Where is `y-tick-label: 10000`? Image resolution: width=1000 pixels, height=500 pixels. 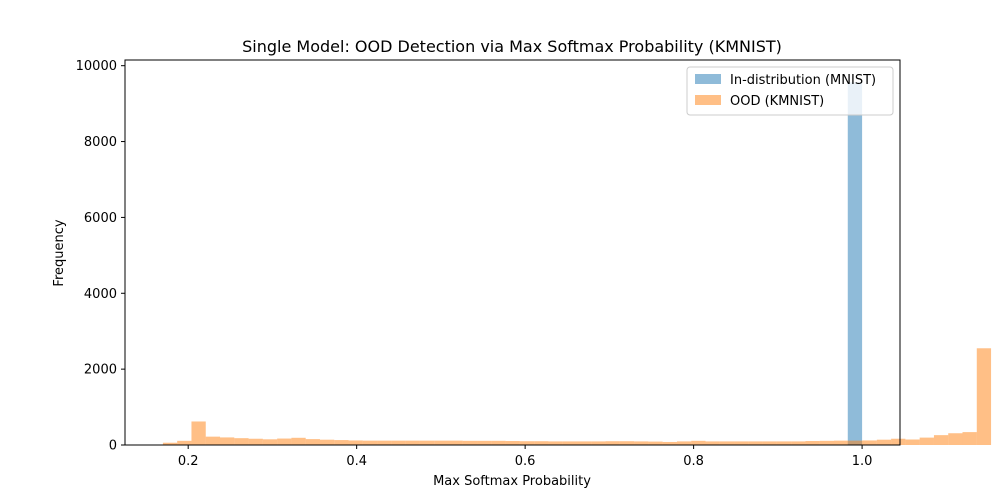 y-tick-label: 10000 is located at coordinates (96, 66).